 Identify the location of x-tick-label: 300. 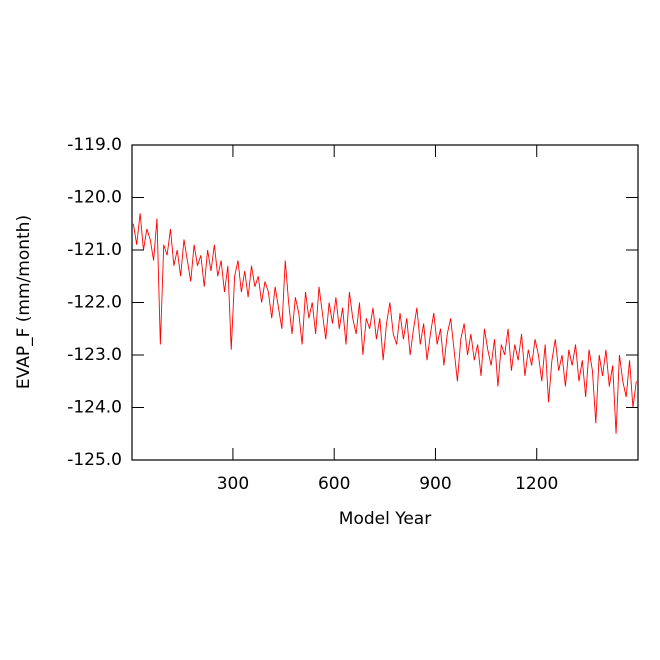
(233, 484).